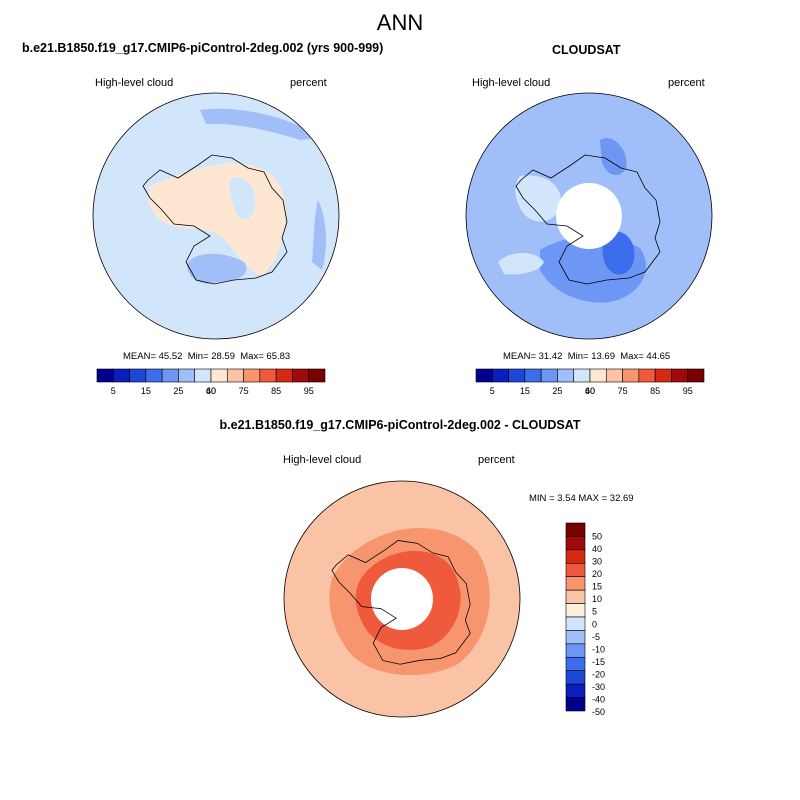  What do you see at coordinates (597, 562) in the screenshot?
I see `diff-colorbar-tick-label: 30` at bounding box center [597, 562].